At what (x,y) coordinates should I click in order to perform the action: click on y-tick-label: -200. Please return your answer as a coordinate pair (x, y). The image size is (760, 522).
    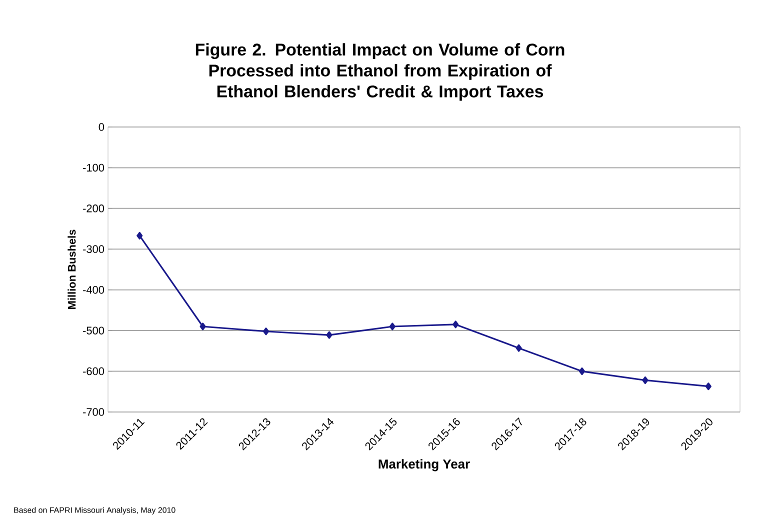
    Looking at the image, I should click on (93, 208).